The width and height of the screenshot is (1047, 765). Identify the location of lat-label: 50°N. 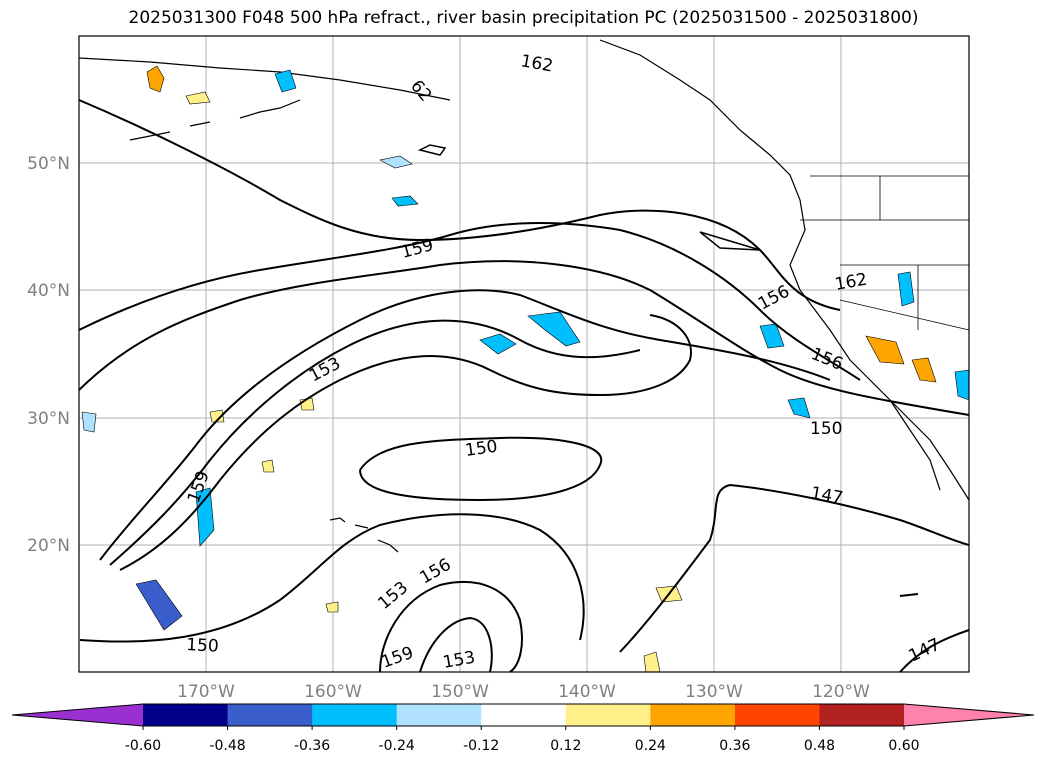
(48, 164).